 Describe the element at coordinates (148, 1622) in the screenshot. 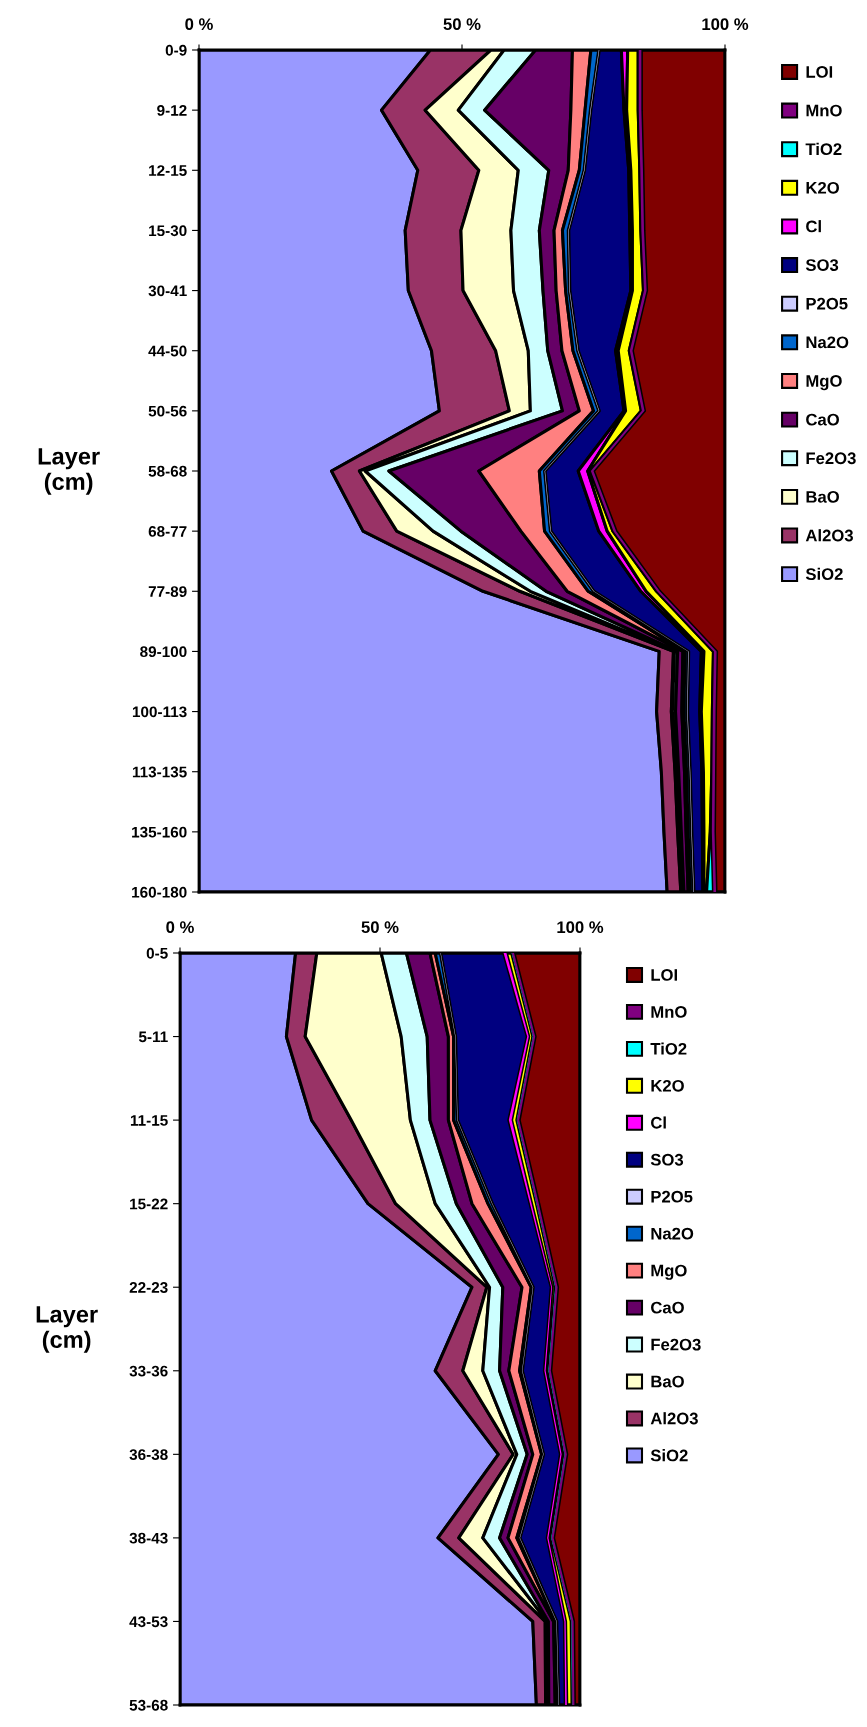

I see `y-tick-label: 43-53` at that location.